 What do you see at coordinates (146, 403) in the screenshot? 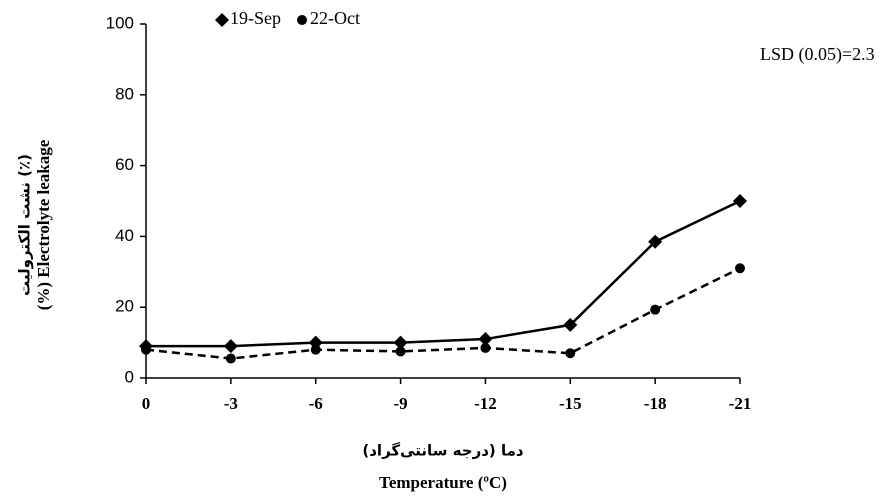
I see `x-tick-label: 0` at bounding box center [146, 403].